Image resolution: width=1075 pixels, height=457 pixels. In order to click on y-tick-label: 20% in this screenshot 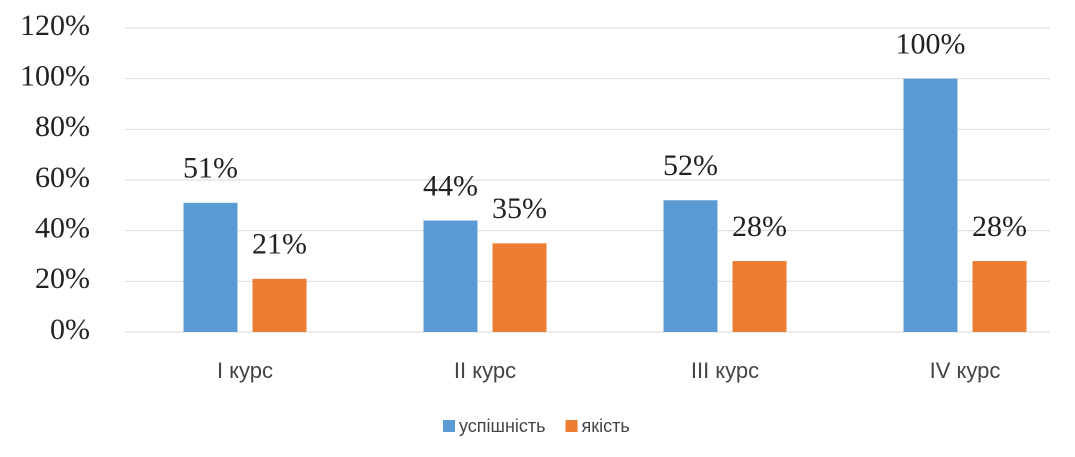, I will do `click(62, 278)`.